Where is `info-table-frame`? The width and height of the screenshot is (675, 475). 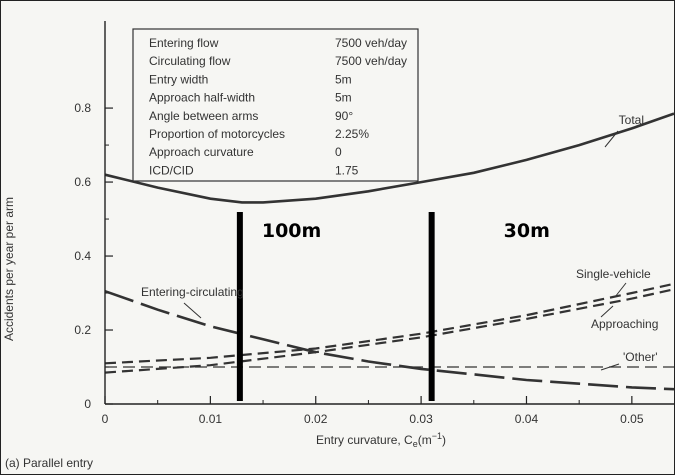 info-table-frame is located at coordinates (275, 105).